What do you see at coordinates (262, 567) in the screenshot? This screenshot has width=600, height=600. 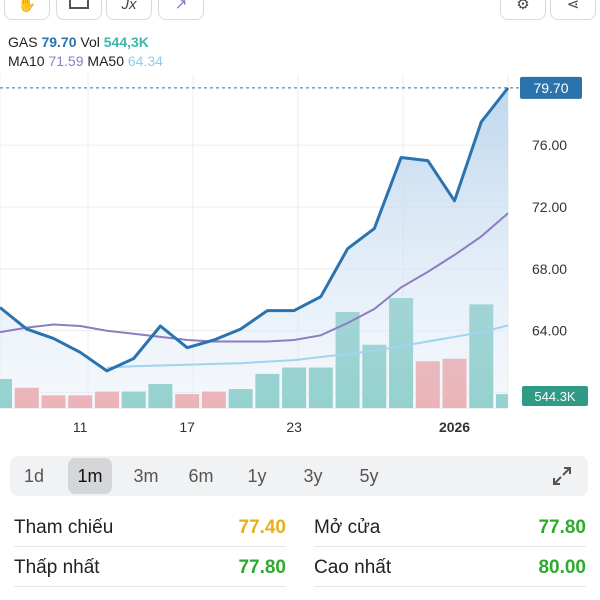 I see `low-value: 77.80` at bounding box center [262, 567].